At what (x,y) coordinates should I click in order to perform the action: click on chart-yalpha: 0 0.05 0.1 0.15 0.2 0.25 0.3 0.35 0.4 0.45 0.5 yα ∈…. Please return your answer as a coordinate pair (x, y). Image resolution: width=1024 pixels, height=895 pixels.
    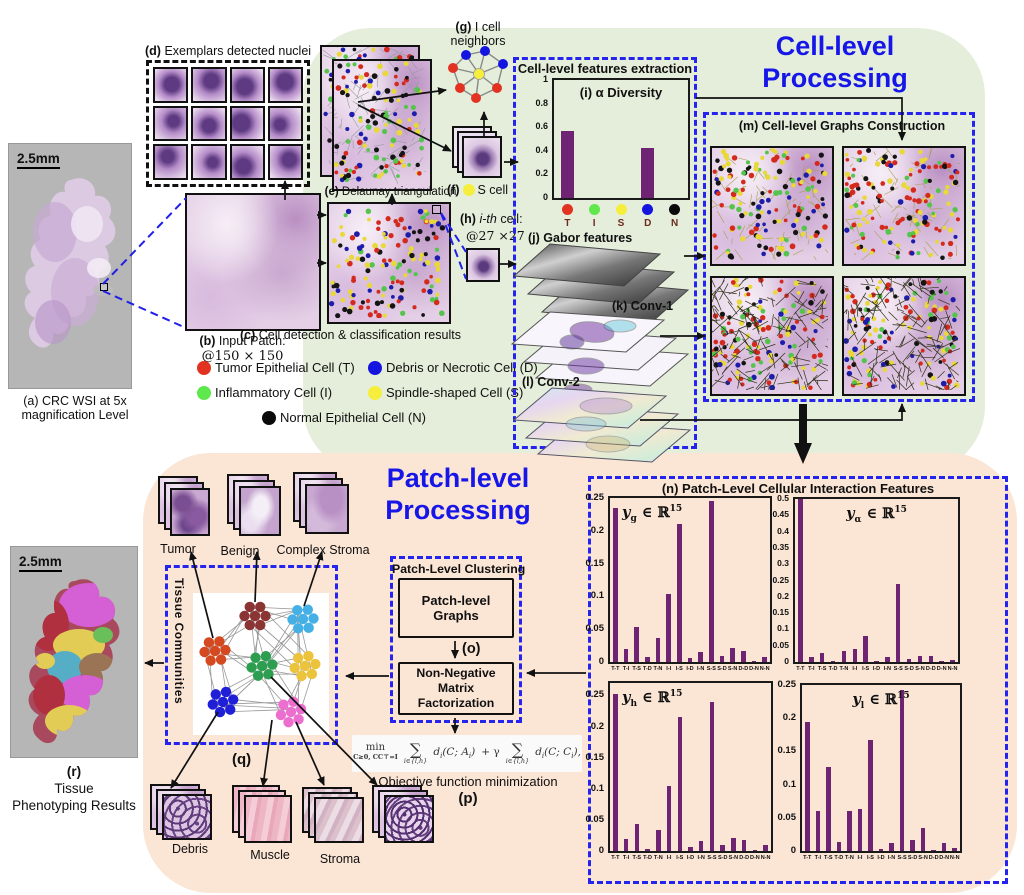
    Looking at the image, I should click on (863, 584).